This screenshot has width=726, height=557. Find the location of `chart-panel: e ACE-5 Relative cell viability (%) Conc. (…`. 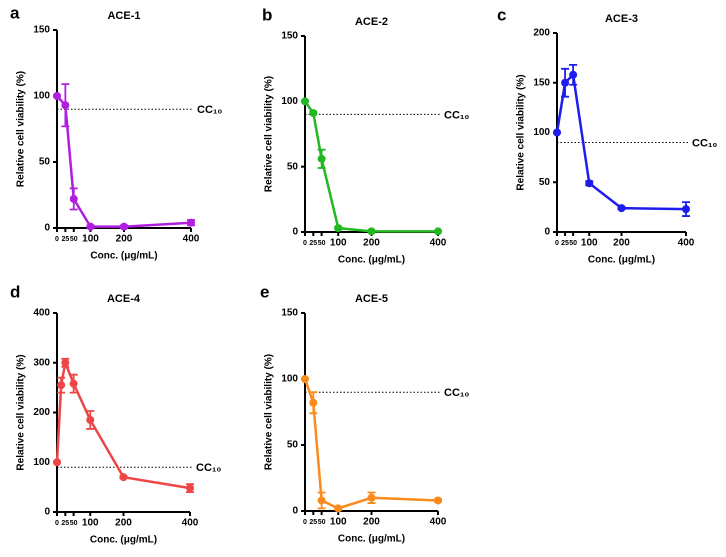

chart-panel: e ACE-5 Relative cell viability (%) Conc. (… is located at coordinates (364, 413).